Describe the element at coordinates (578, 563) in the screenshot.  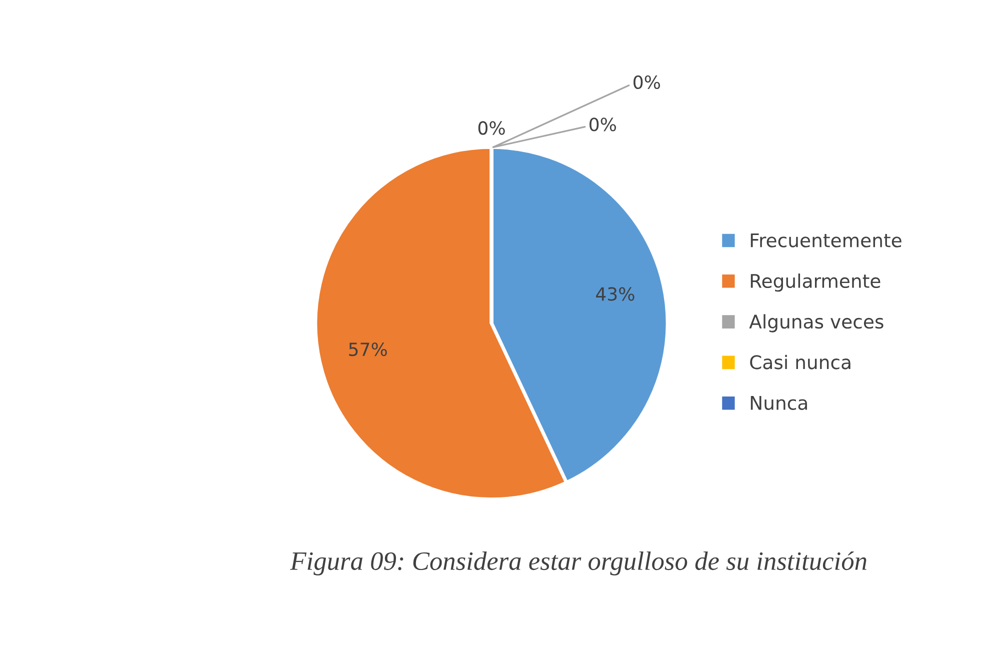
I see `text: Figura 09: Considera estar orgulloso de su institución` at that location.